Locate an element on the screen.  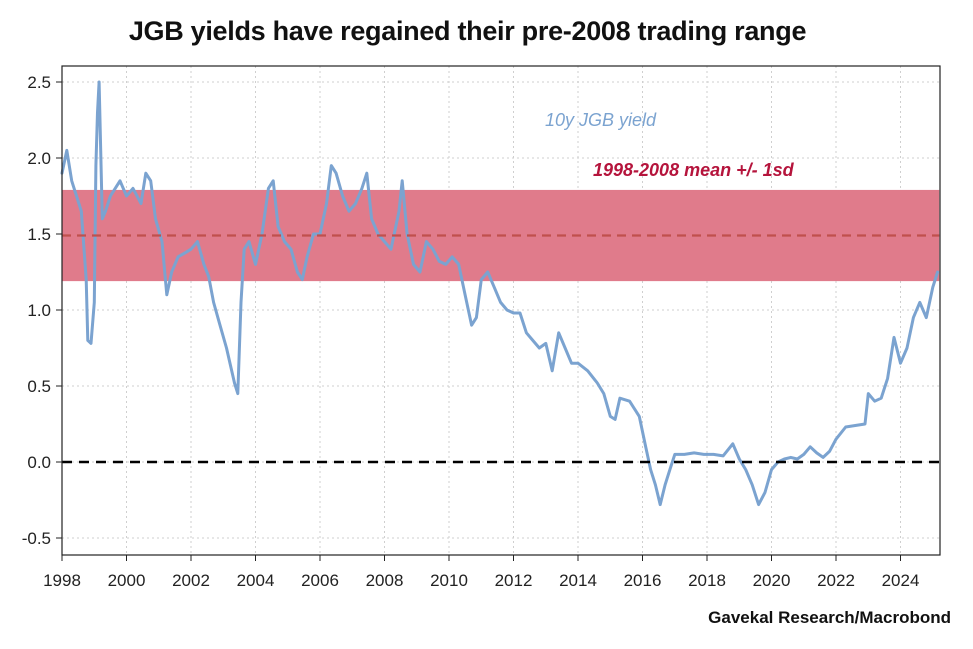
x-tick-label: 2010 is located at coordinates (449, 580).